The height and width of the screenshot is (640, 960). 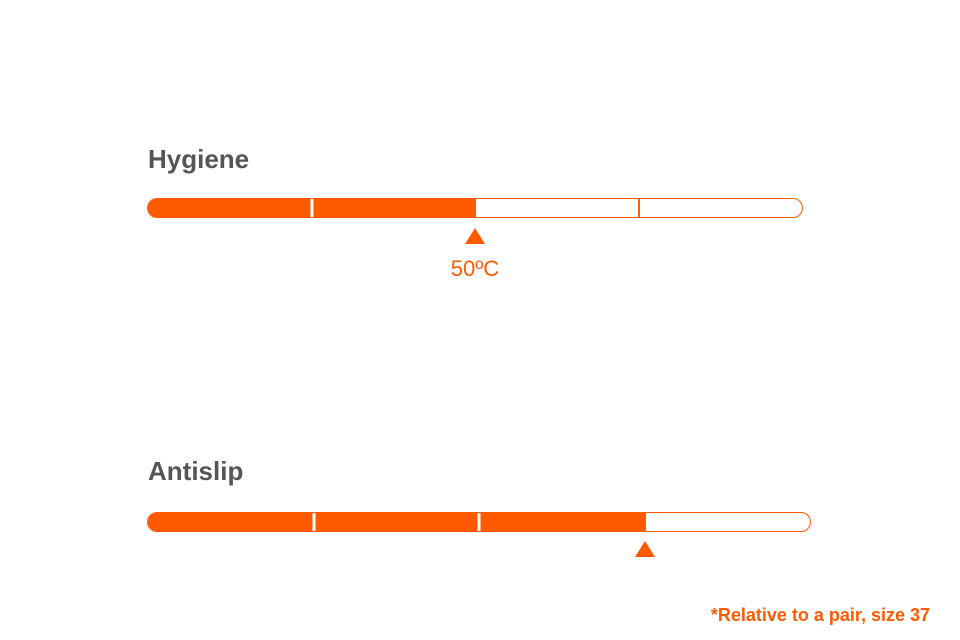 What do you see at coordinates (396, 522) in the screenshot?
I see `bar-fill` at bounding box center [396, 522].